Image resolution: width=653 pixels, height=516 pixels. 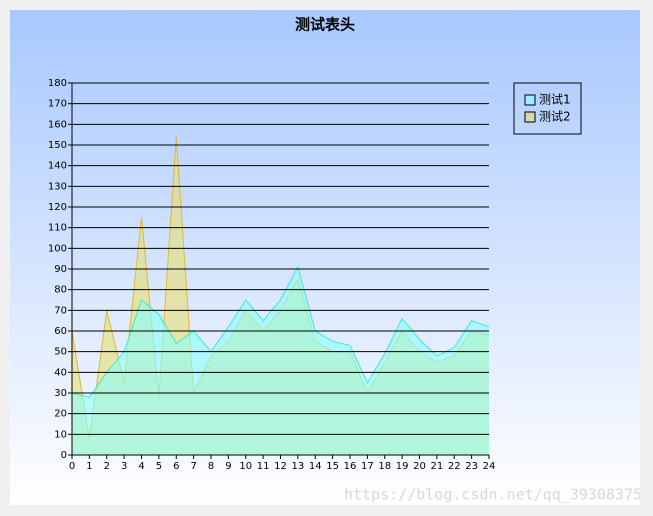 What do you see at coordinates (57, 124) in the screenshot?
I see `y-tick-label: 160` at bounding box center [57, 124].